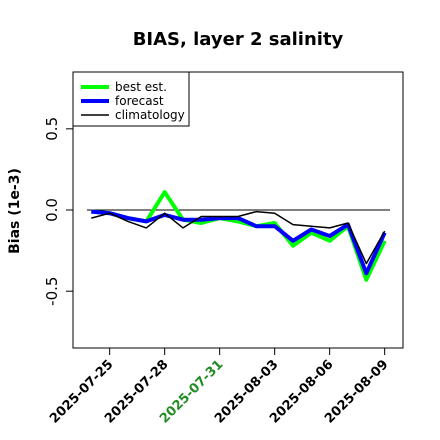 This screenshot has height=440, width=440. I want to click on y-axis: -0.5 0.0 0.5, so click(58, 211).